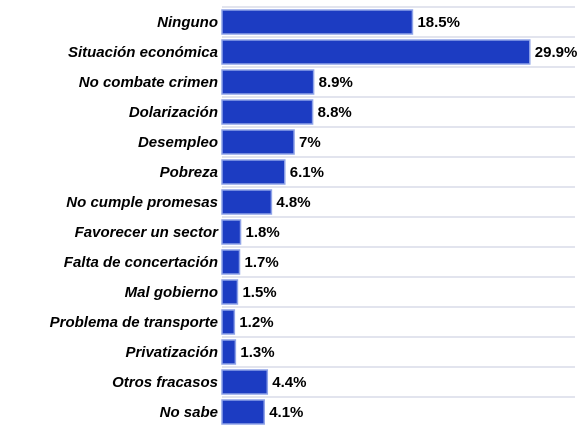 This screenshot has width=583, height=426. I want to click on value-label: 8.9%, so click(336, 82).